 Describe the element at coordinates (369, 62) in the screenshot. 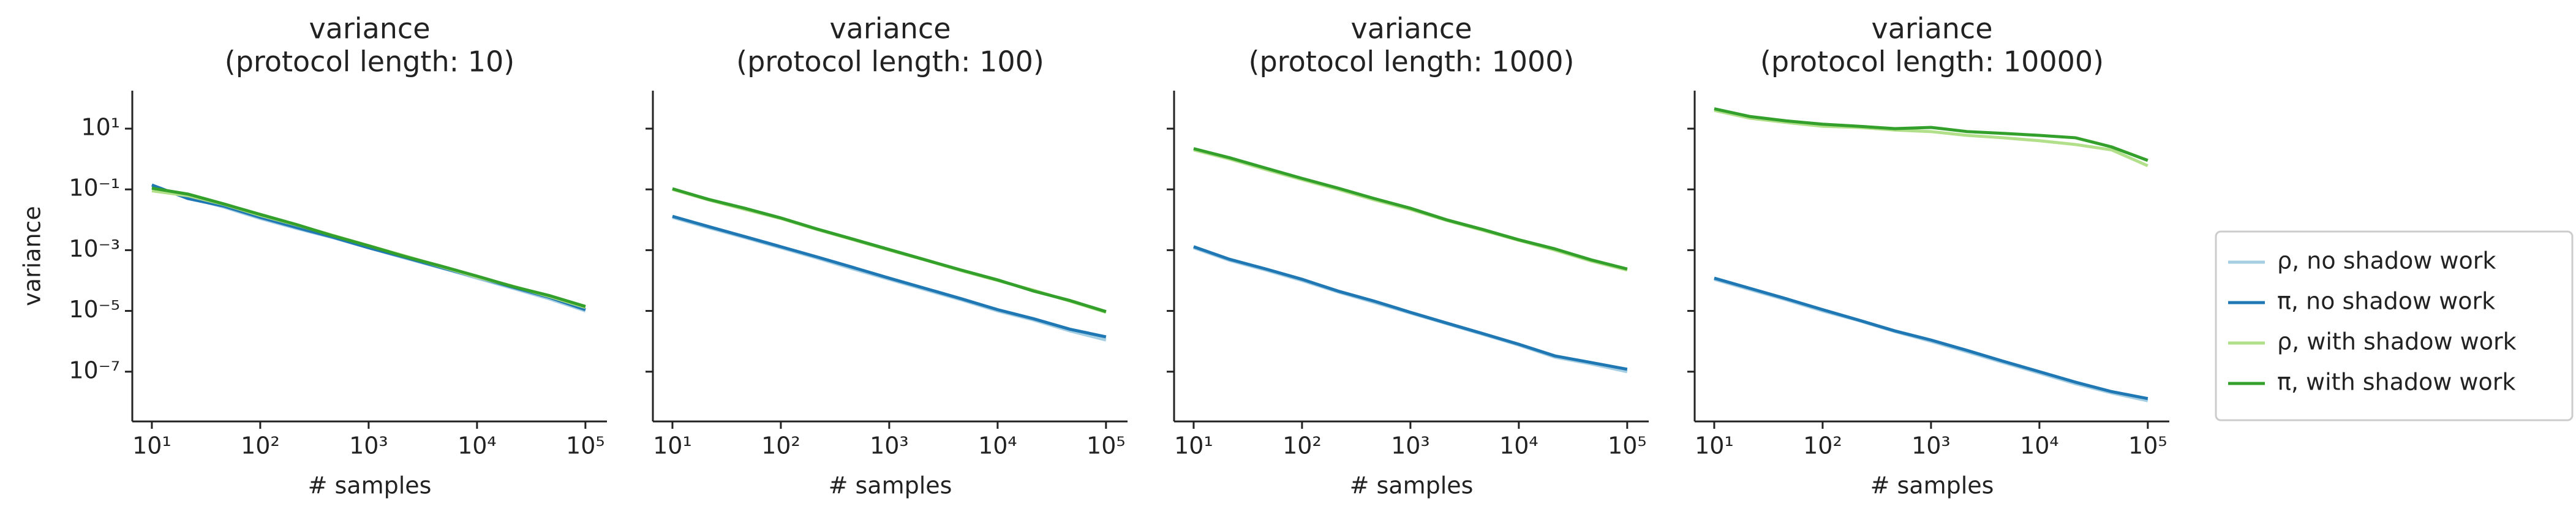

I see `chart-title: (protocol length: 10)` at that location.